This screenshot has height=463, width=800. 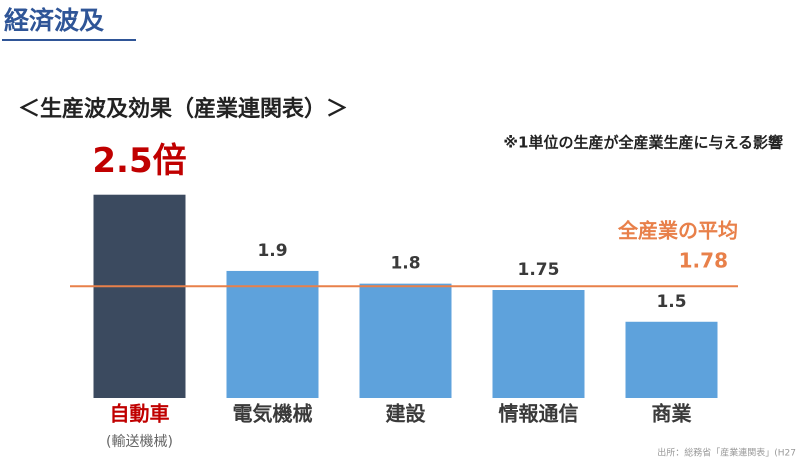 What do you see at coordinates (726, 453) in the screenshot?
I see `source: 出所：総務省「産業連関表」(H27` at bounding box center [726, 453].